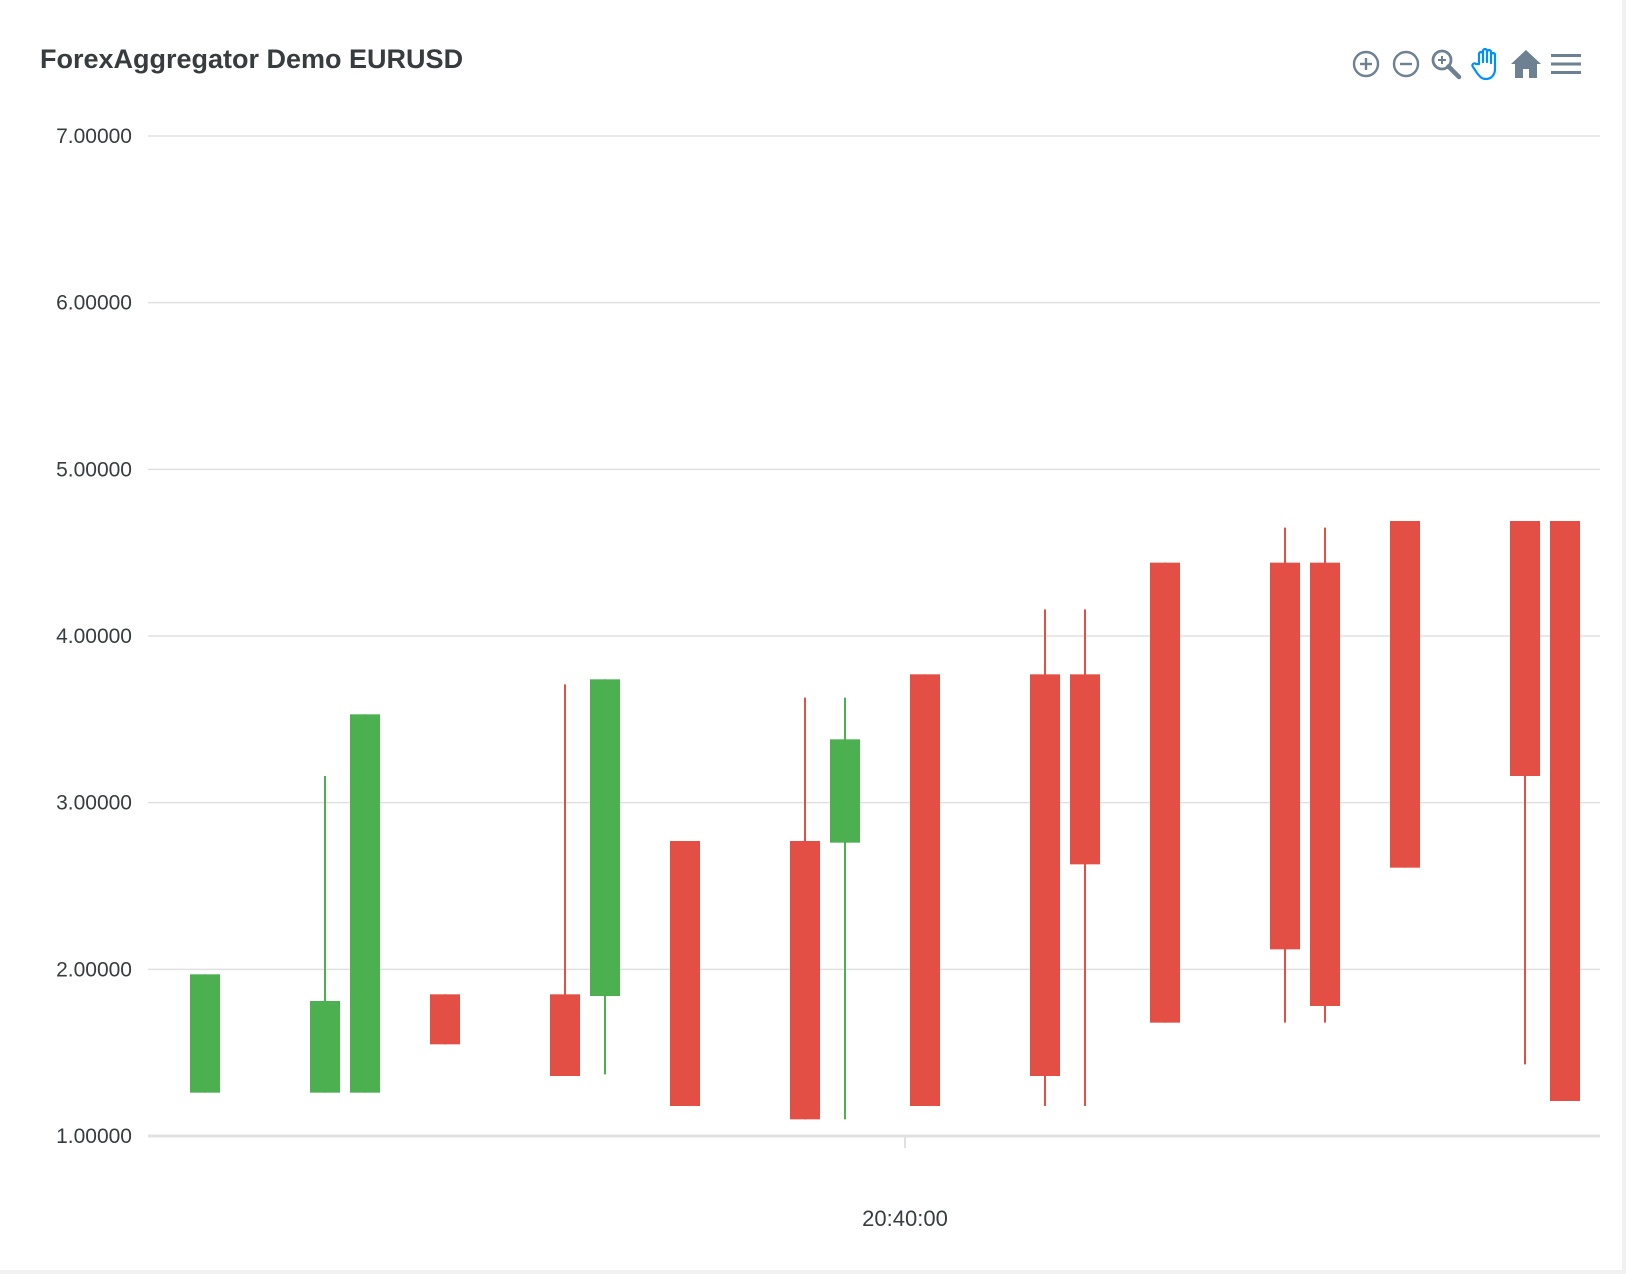 Image resolution: width=1626 pixels, height=1274 pixels. What do you see at coordinates (252, 59) in the screenshot?
I see `chart-title: ForexAggregator Demo EURUSD` at bounding box center [252, 59].